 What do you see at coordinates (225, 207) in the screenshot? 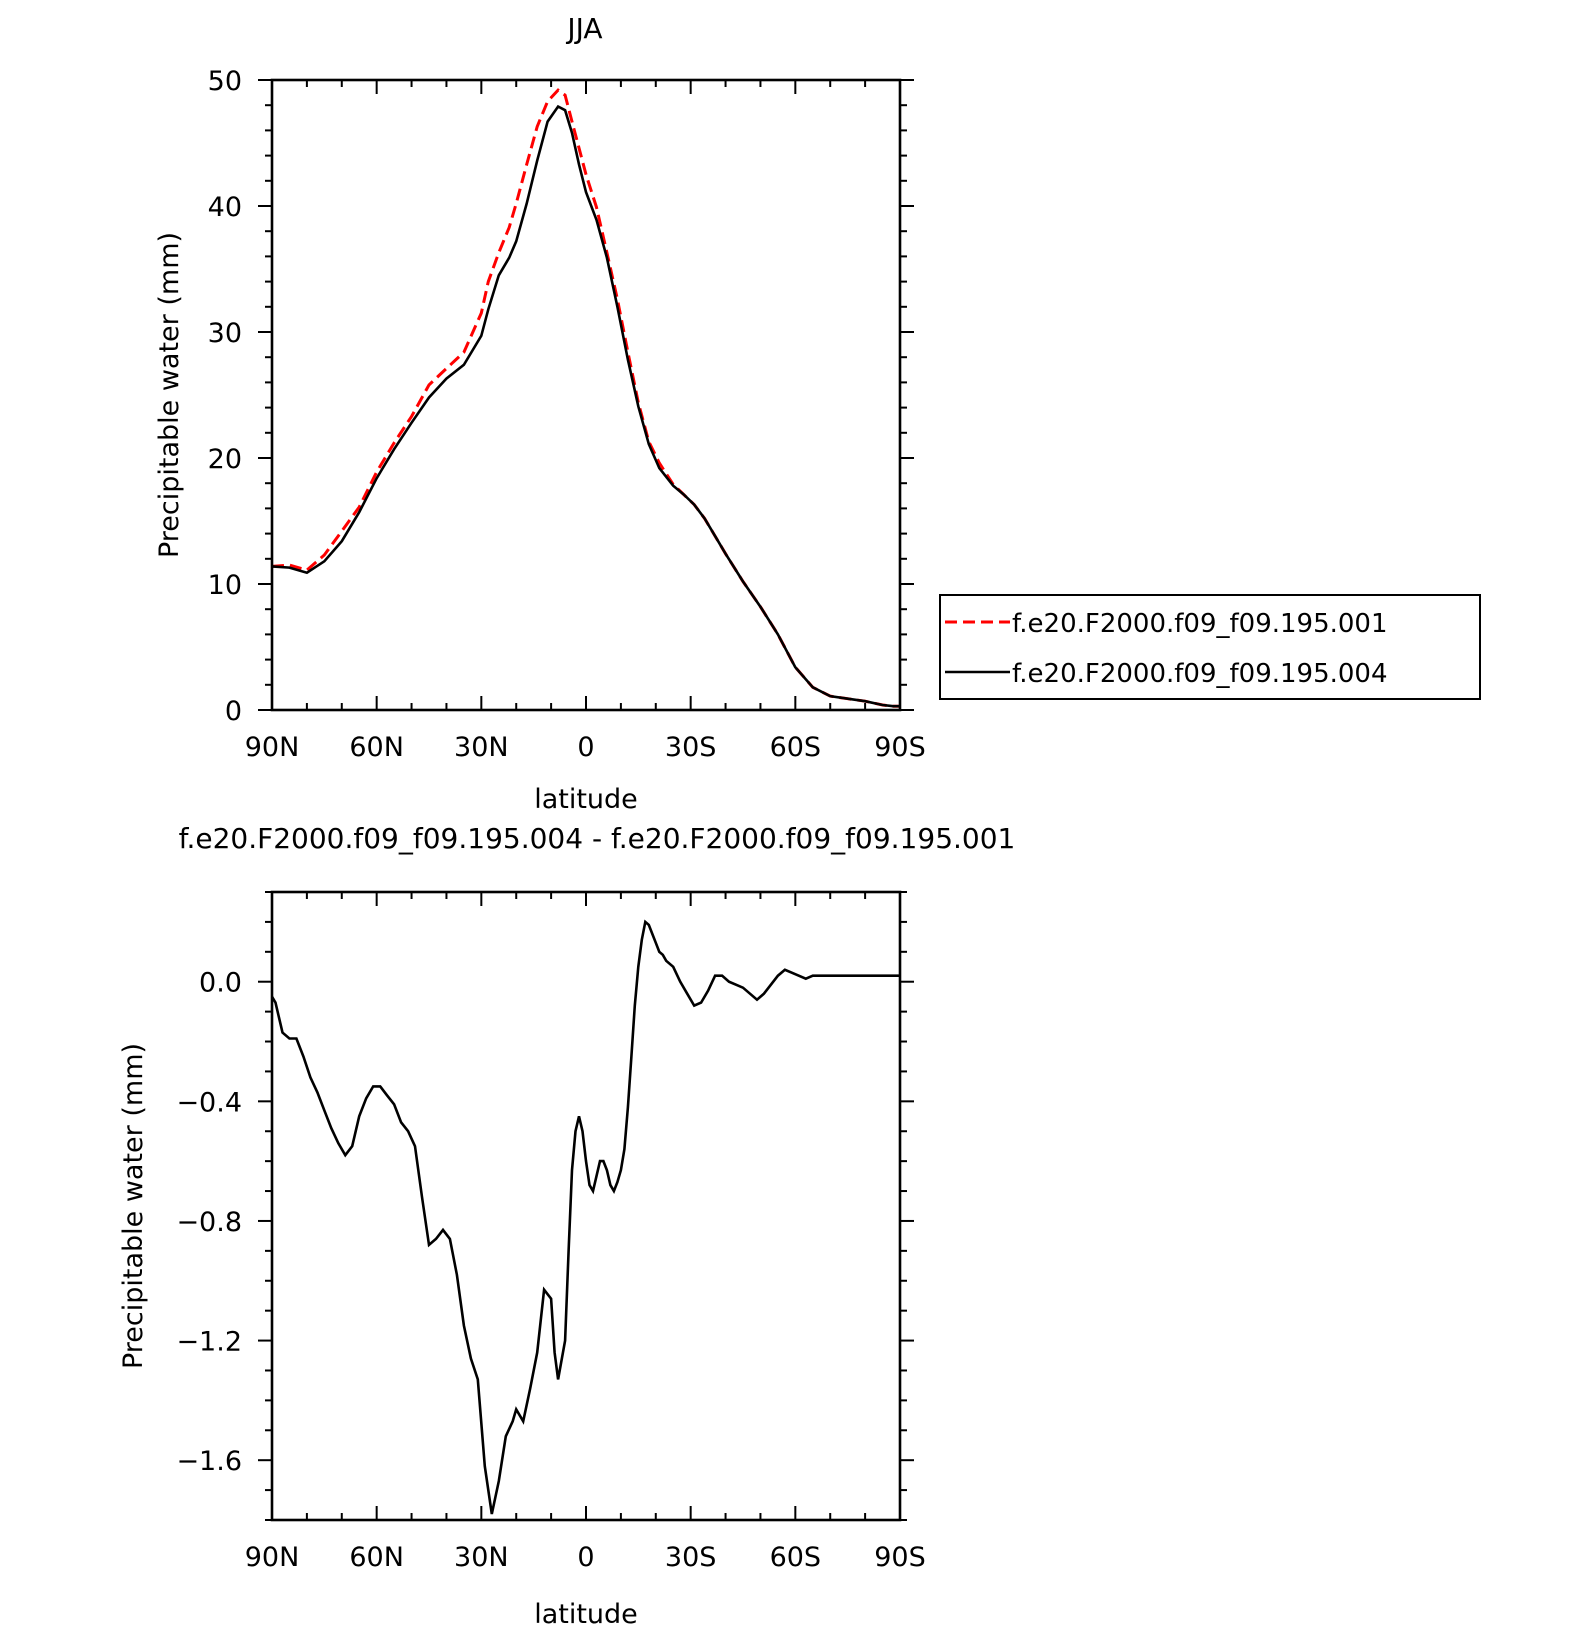
I see `y-tick-label: 40` at bounding box center [225, 207].